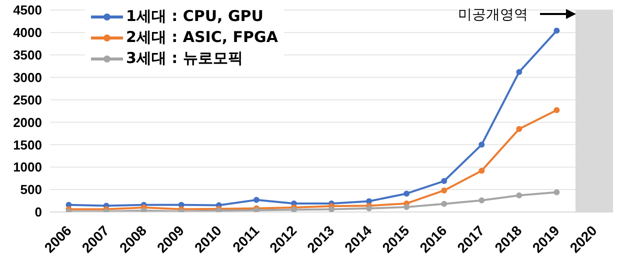  What do you see at coordinates (184, 58) in the screenshot?
I see `legend-label: 3세대 : 뉴로모픽` at bounding box center [184, 58].